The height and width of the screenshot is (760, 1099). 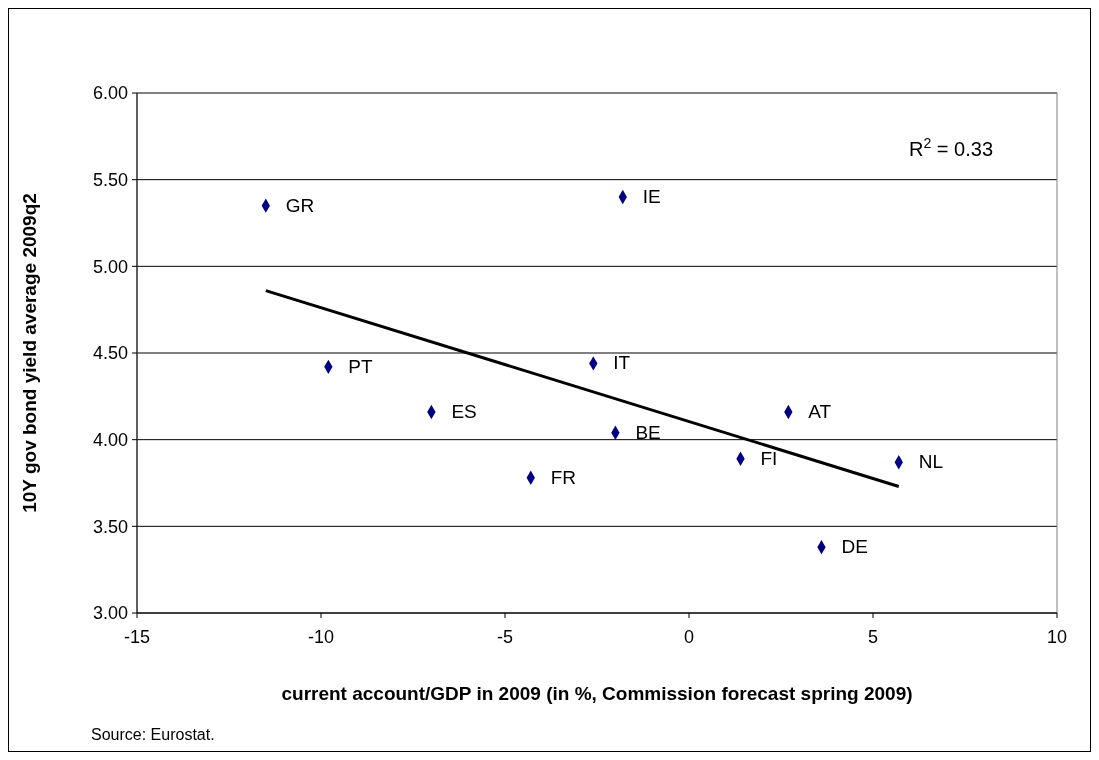 What do you see at coordinates (597, 693) in the screenshot?
I see `x-axis-title: current account/GDP in 2009 (in %, Commission forecast spring 2009)` at bounding box center [597, 693].